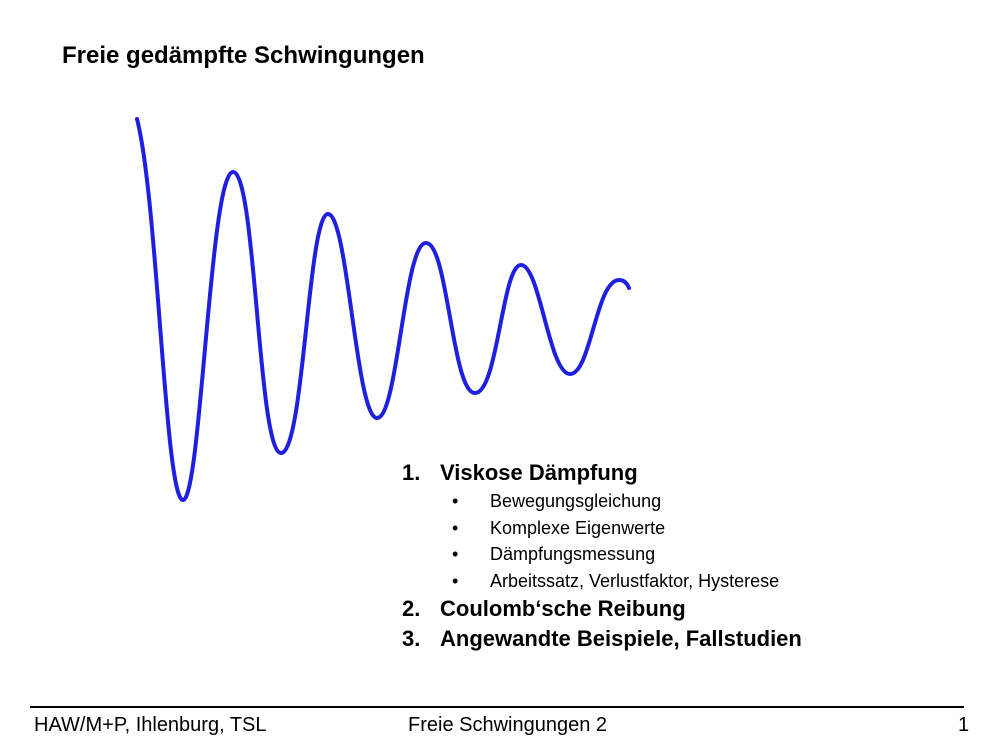  What do you see at coordinates (578, 527) in the screenshot?
I see `outline-subitem-label: Komplexe Eigenwerte` at bounding box center [578, 527].